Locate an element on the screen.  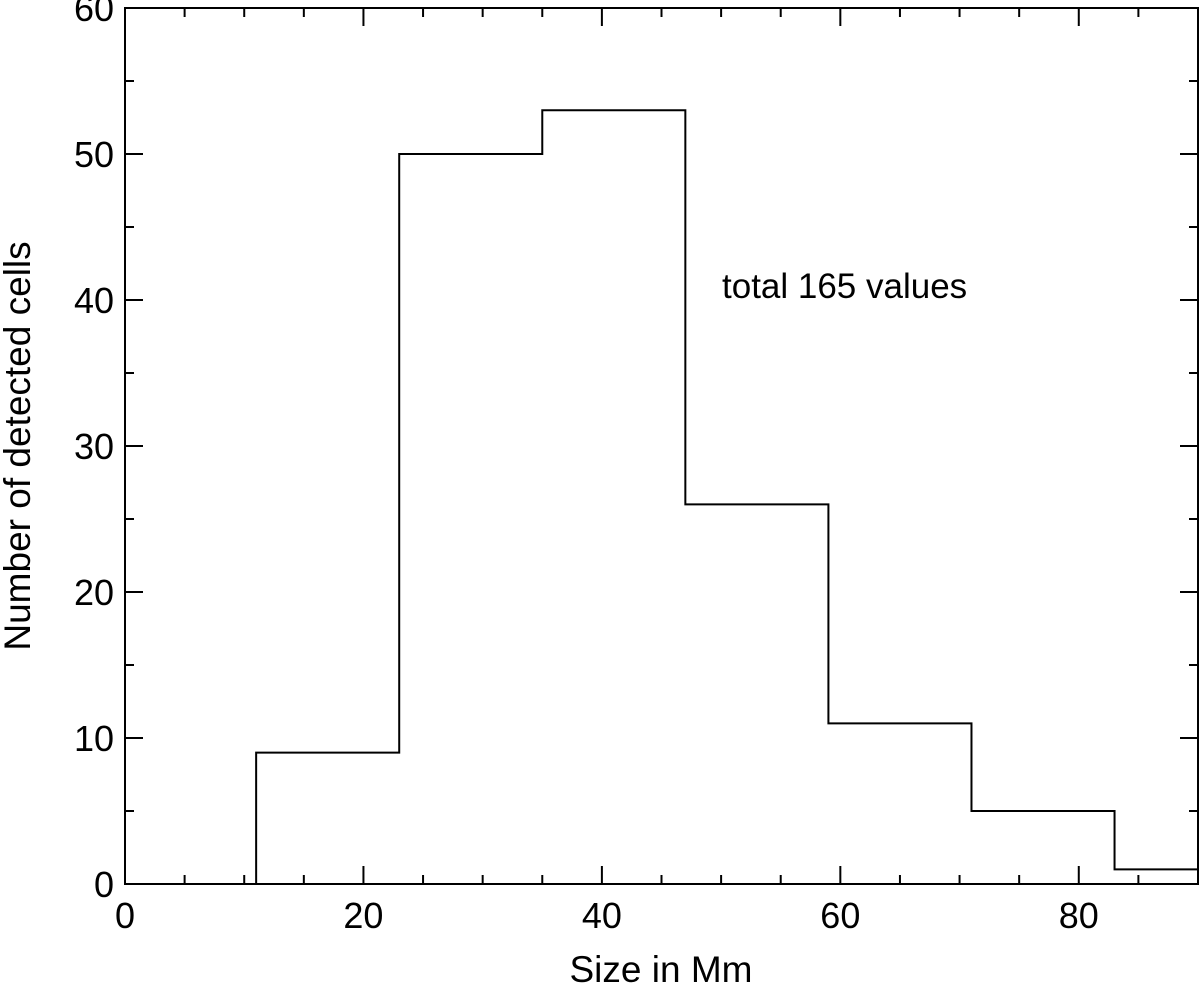
y-tick-label: 40 is located at coordinates (94, 300).